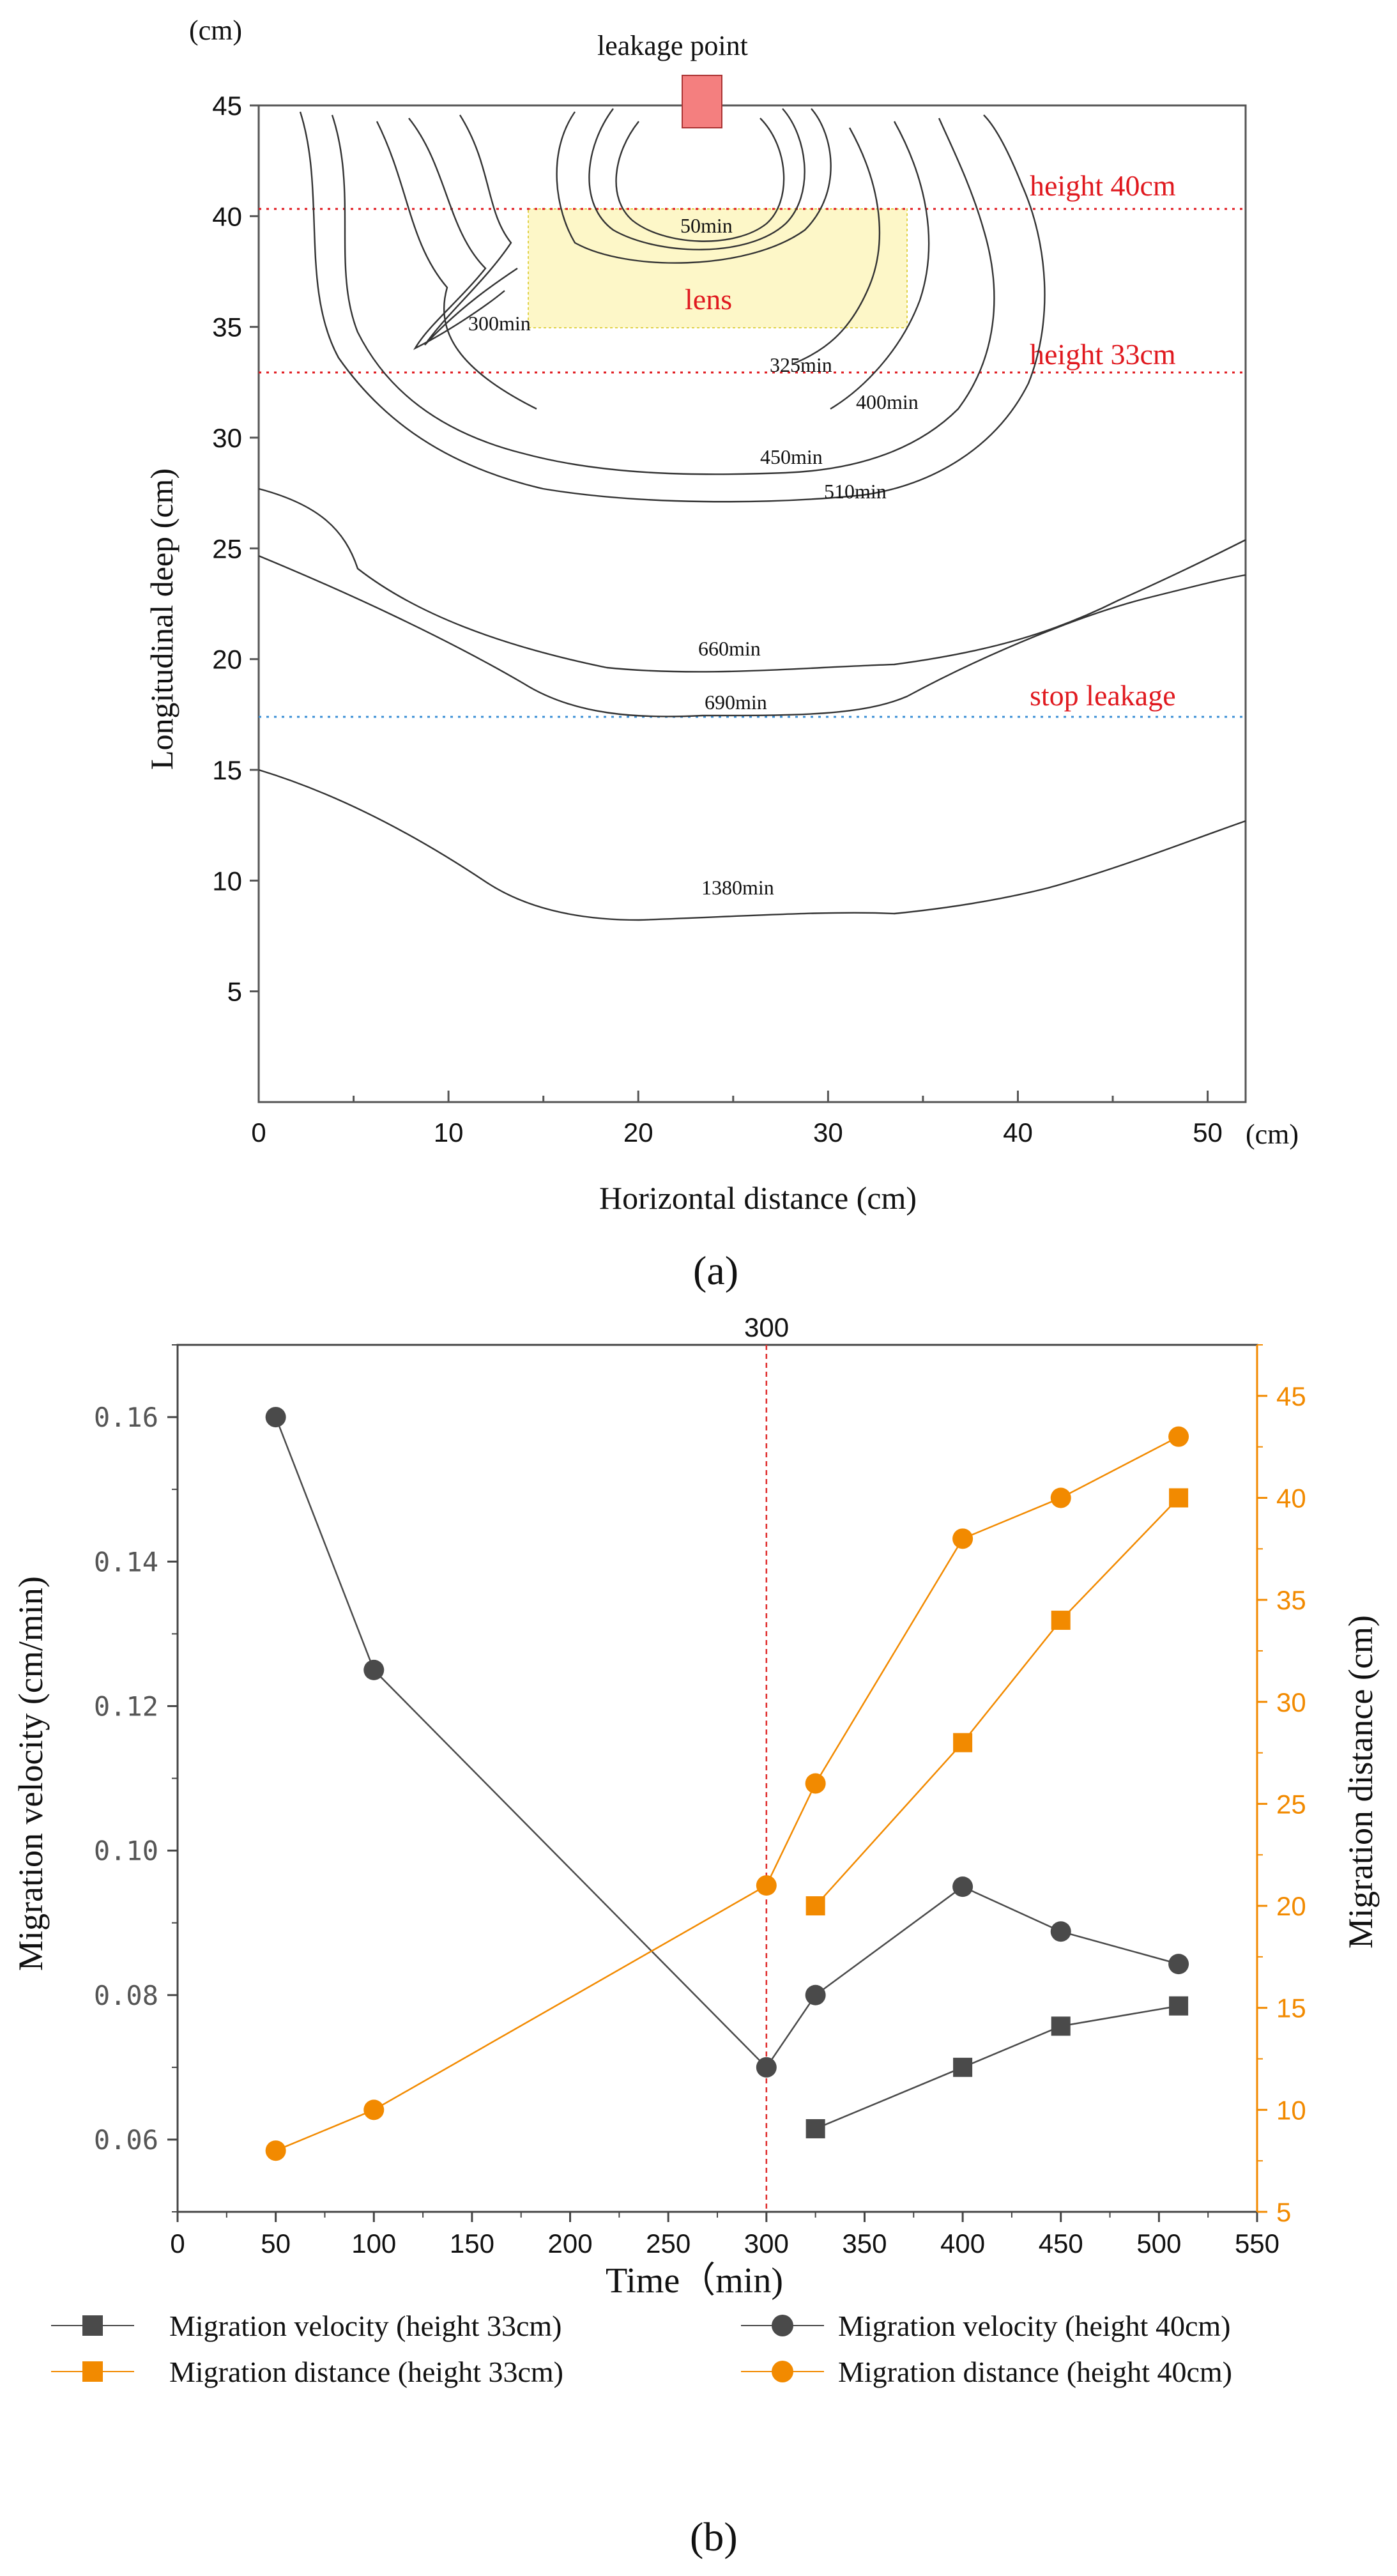  Describe the element at coordinates (499, 323) in the screenshot. I see `contour-label-300min: 300min` at that location.